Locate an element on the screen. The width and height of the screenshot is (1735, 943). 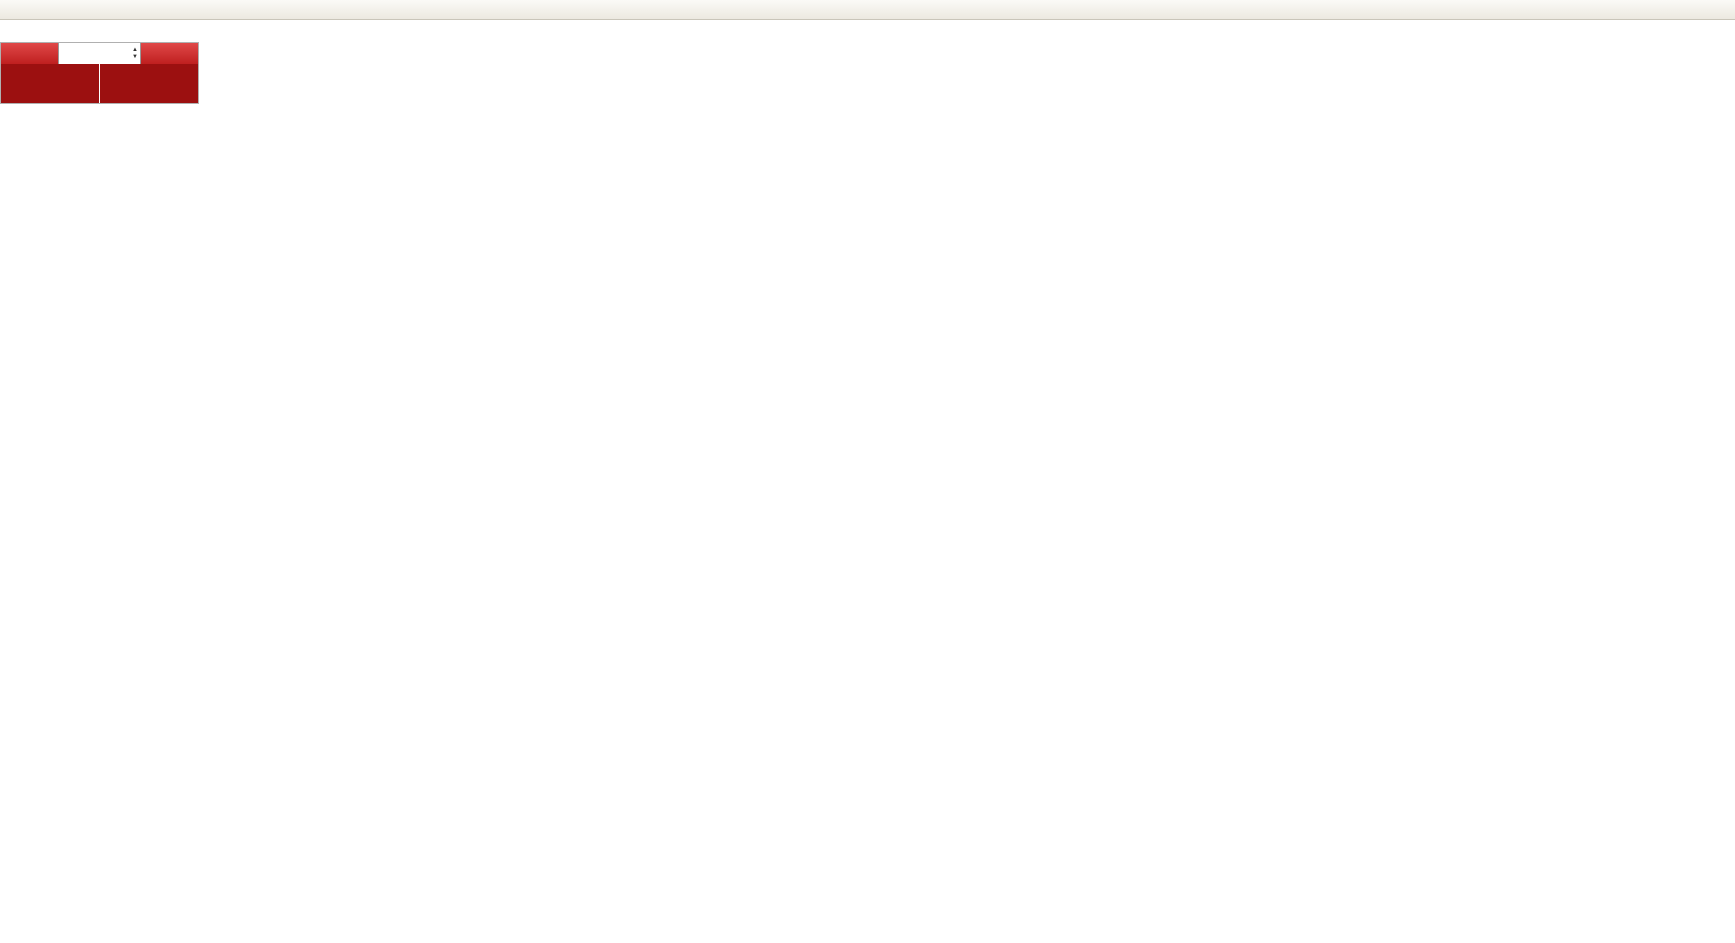
buy-button is located at coordinates (169, 53).